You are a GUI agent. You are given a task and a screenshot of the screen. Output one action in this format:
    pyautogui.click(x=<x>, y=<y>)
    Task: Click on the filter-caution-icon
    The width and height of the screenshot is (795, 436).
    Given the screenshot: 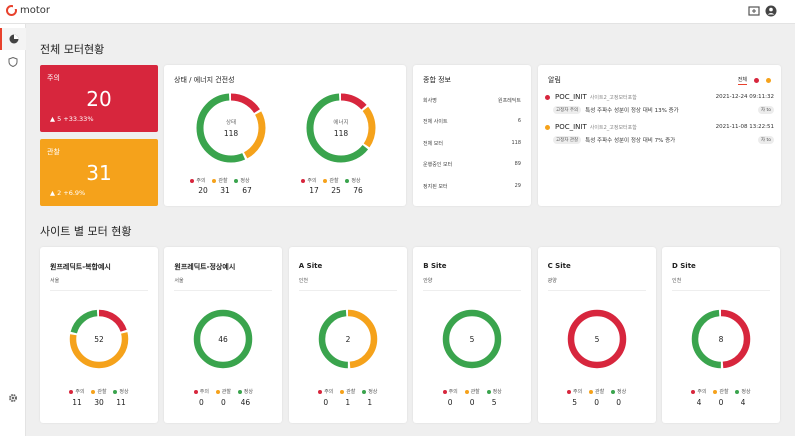 What is the action you would take?
    pyautogui.click(x=756, y=80)
    